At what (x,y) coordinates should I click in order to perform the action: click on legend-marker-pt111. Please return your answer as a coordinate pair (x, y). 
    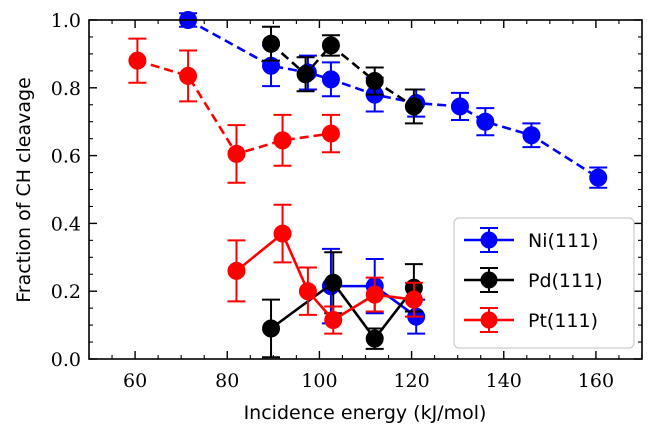
    Looking at the image, I should click on (489, 320).